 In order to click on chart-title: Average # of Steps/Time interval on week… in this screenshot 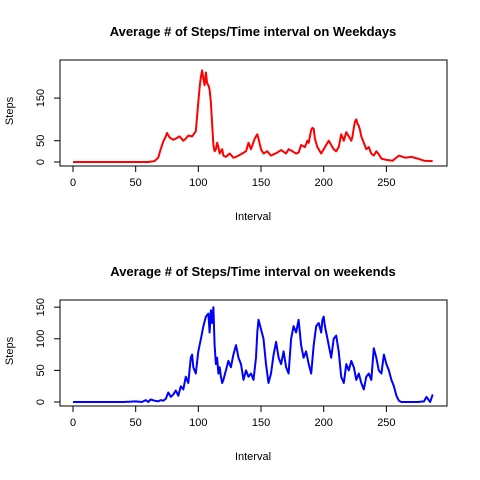, I will do `click(252, 271)`.